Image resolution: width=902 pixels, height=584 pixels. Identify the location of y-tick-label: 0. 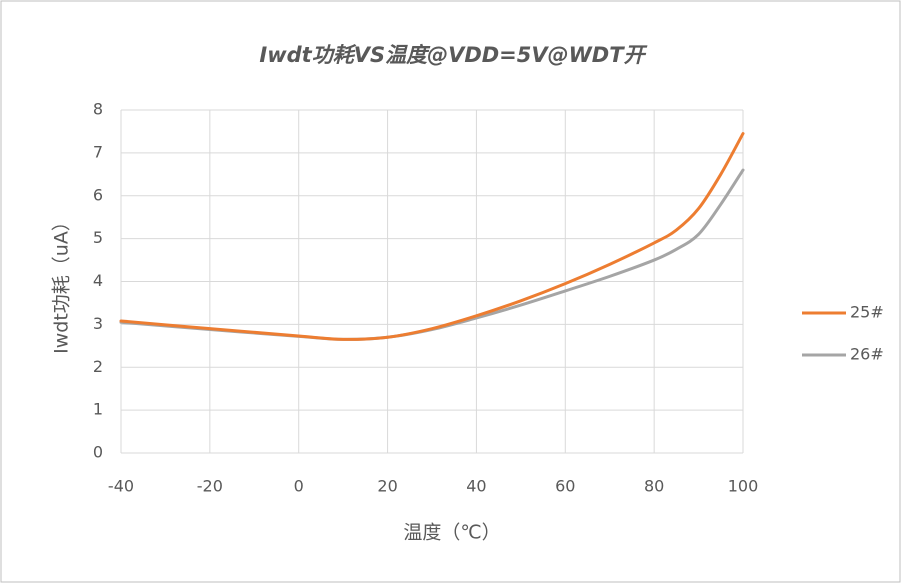
(98, 452).